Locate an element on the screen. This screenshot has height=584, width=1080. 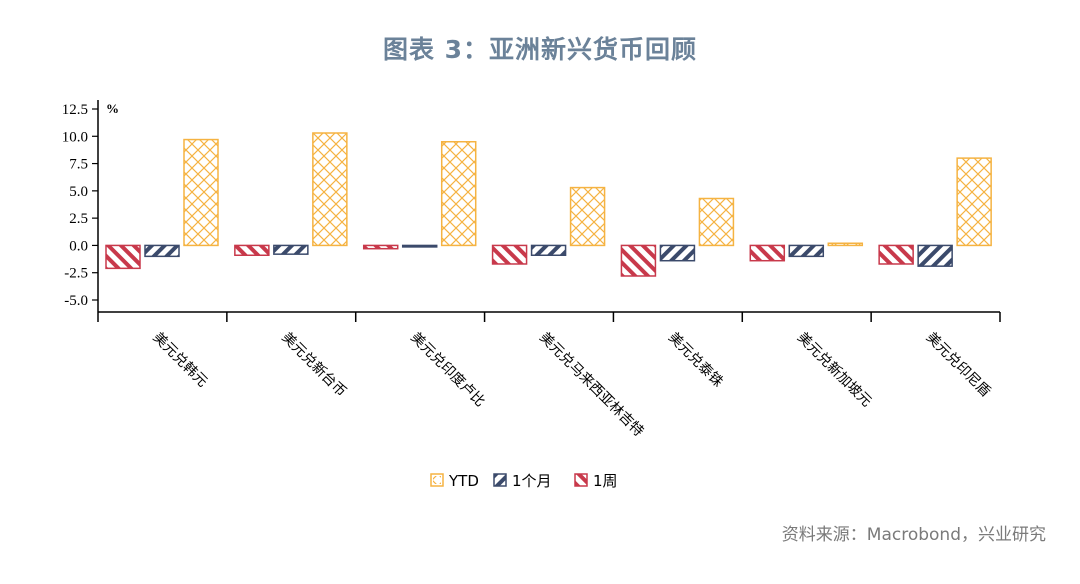
legend-label-ytd: YTD is located at coordinates (463, 481).